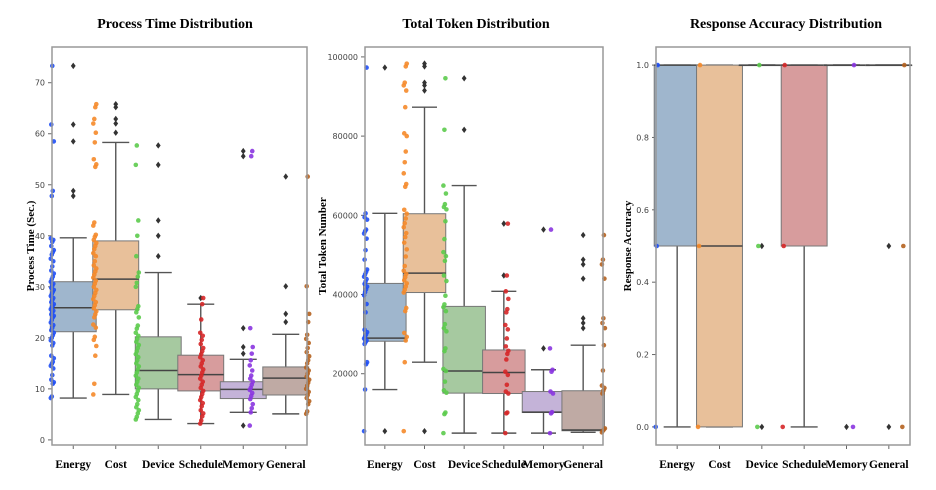 This screenshot has width=936, height=490. I want to click on x-tick-label-schedule: Schedule, so click(504, 465).